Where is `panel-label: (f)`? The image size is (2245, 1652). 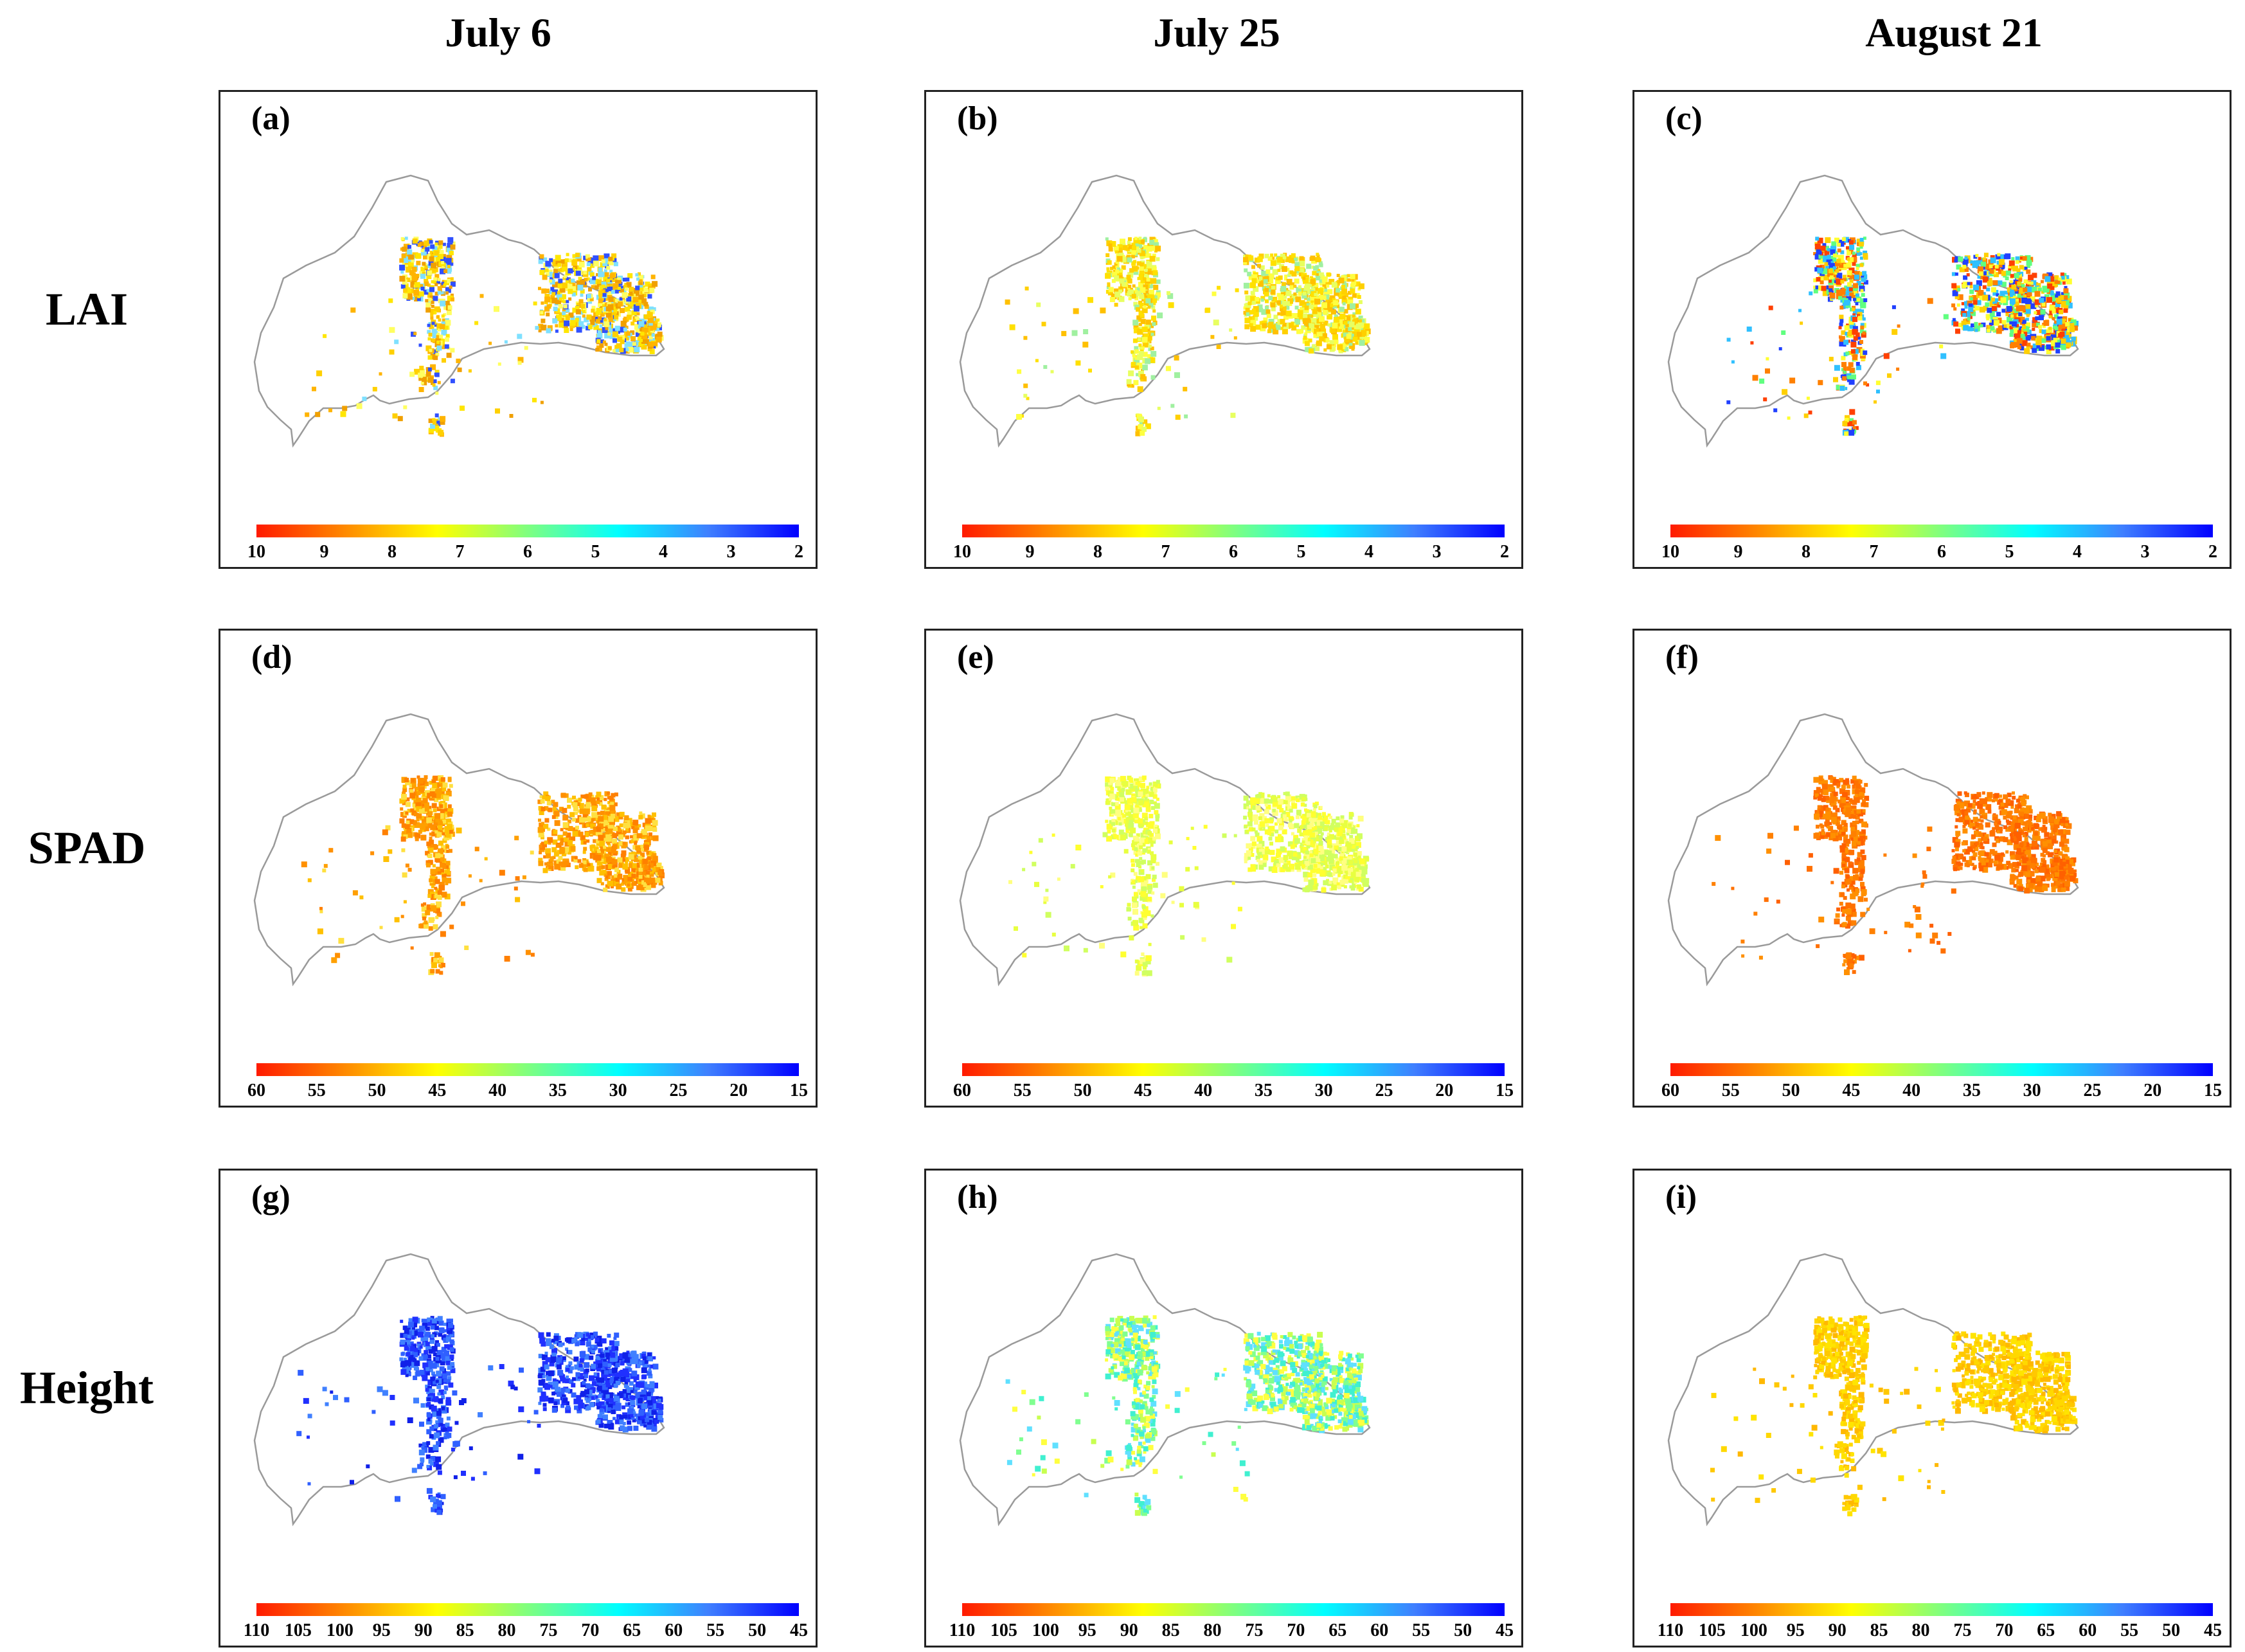
panel-label: (f) is located at coordinates (1682, 657).